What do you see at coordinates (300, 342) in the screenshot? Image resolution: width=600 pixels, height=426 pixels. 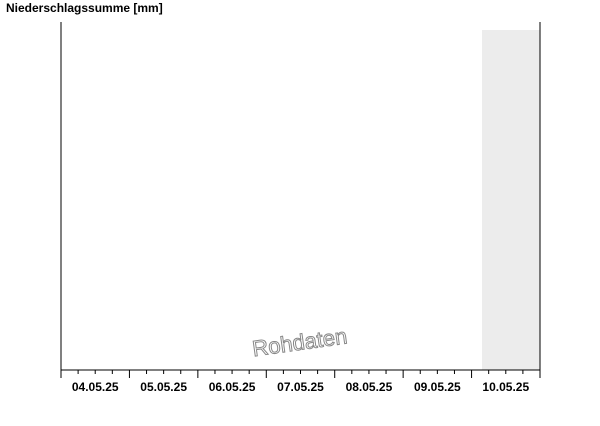 I see `watermark: Rohdaten` at bounding box center [300, 342].